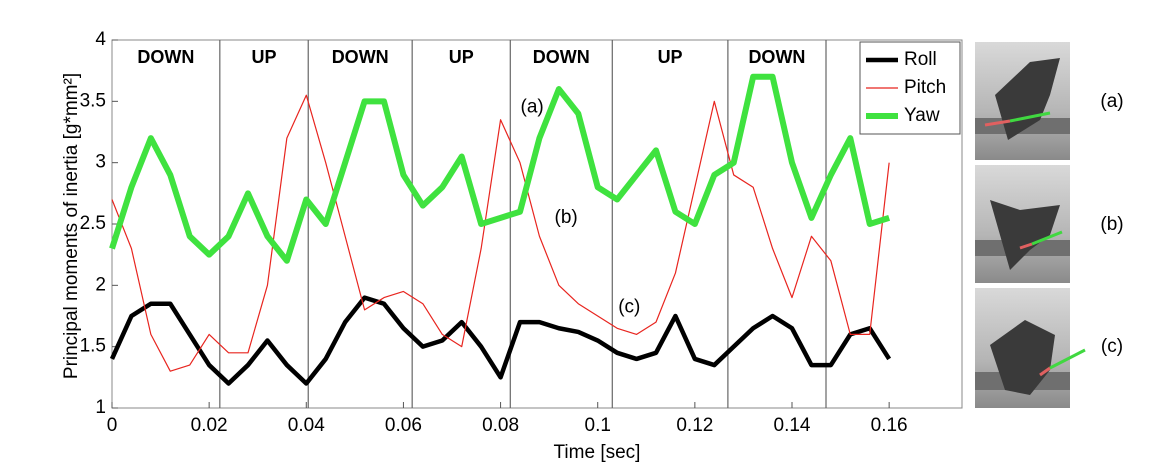 This screenshot has width=1154, height=465. I want to click on x-tick-label: 0.04, so click(306, 425).